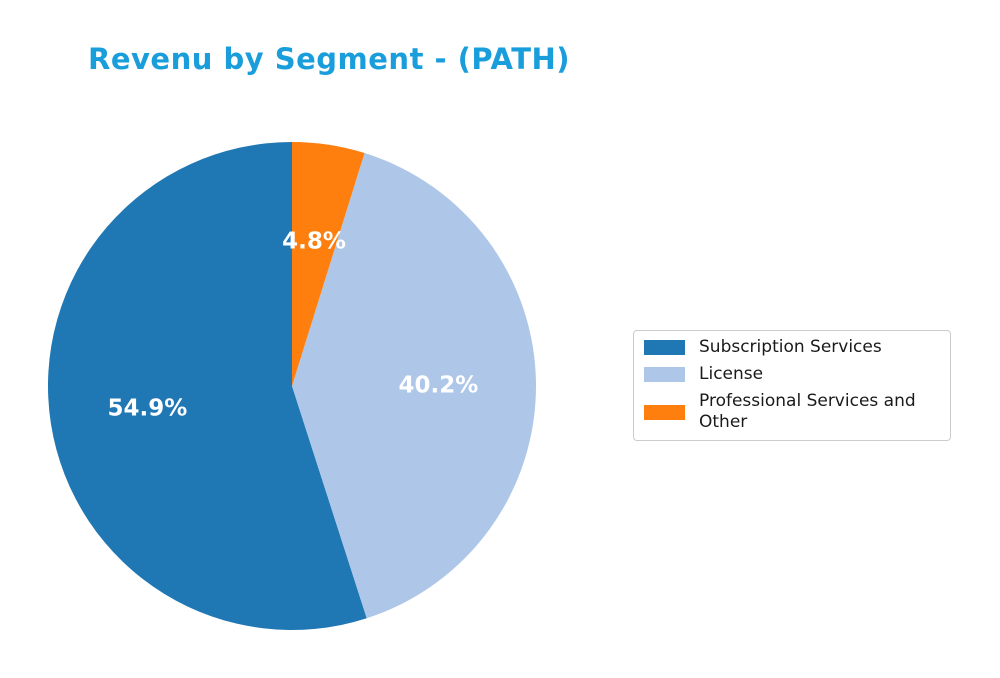 This screenshot has height=678, width=1000. I want to click on pct-label-subscription-services: 54.9%, so click(148, 409).